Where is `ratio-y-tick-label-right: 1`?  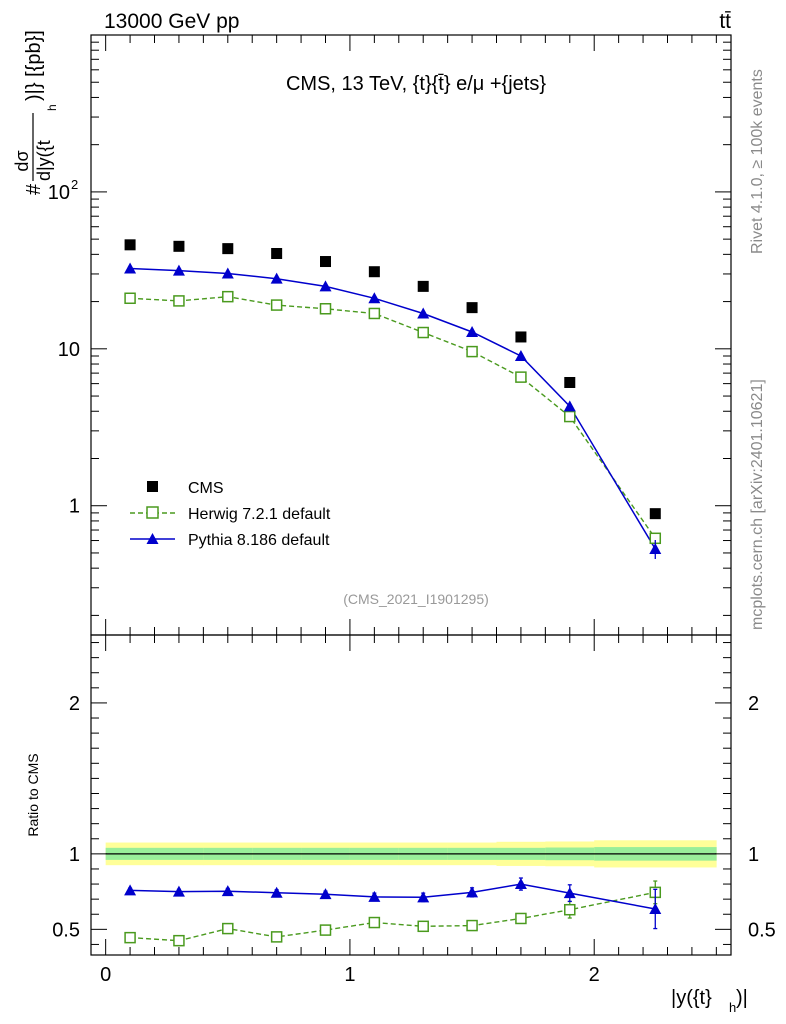
ratio-y-tick-label-right: 1 is located at coordinates (753, 855).